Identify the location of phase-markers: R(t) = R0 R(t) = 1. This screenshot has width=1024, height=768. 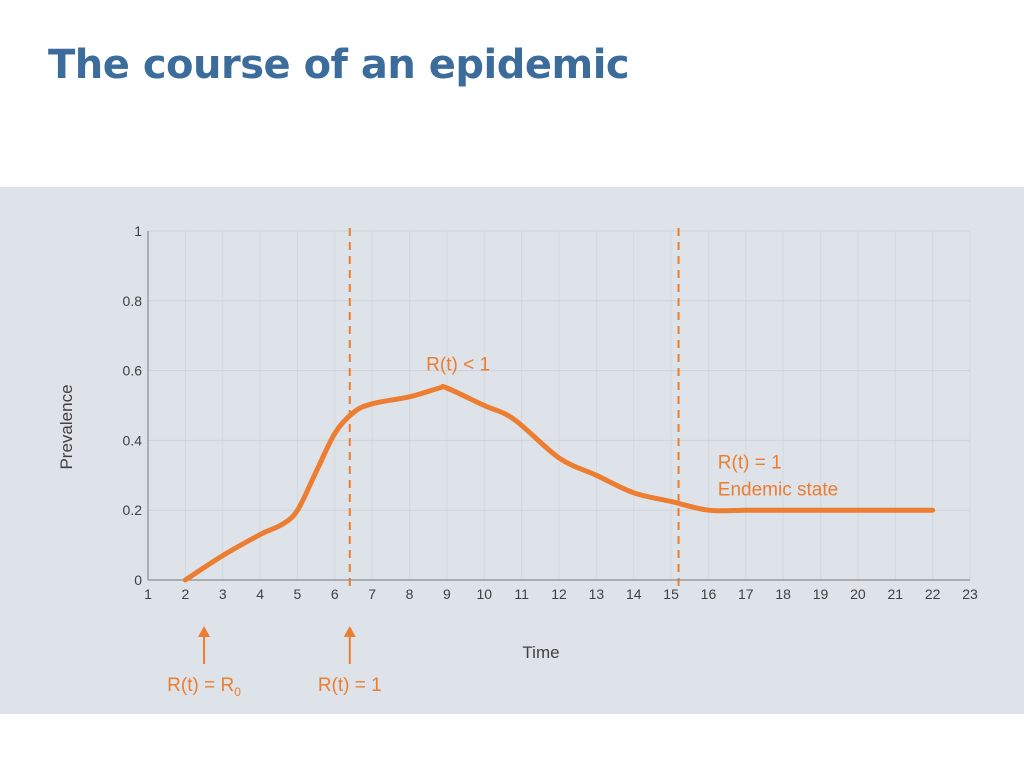
(274, 662).